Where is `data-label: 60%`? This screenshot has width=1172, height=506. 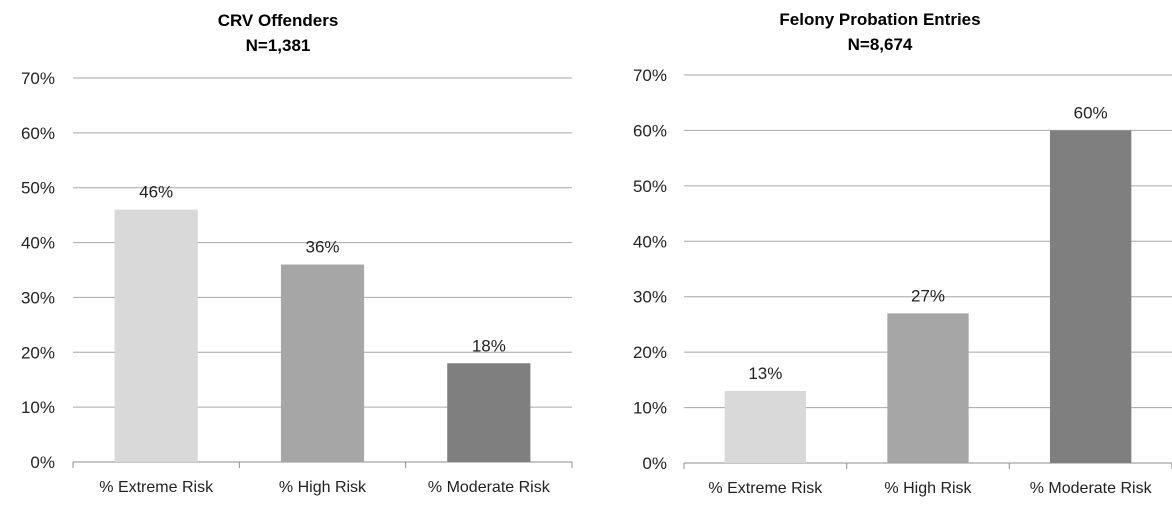 data-label: 60% is located at coordinates (1091, 112).